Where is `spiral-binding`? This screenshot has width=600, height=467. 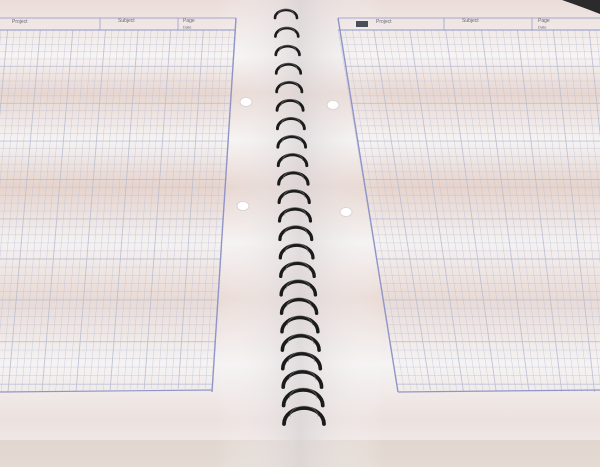
spiral-binding is located at coordinates (299, 217).